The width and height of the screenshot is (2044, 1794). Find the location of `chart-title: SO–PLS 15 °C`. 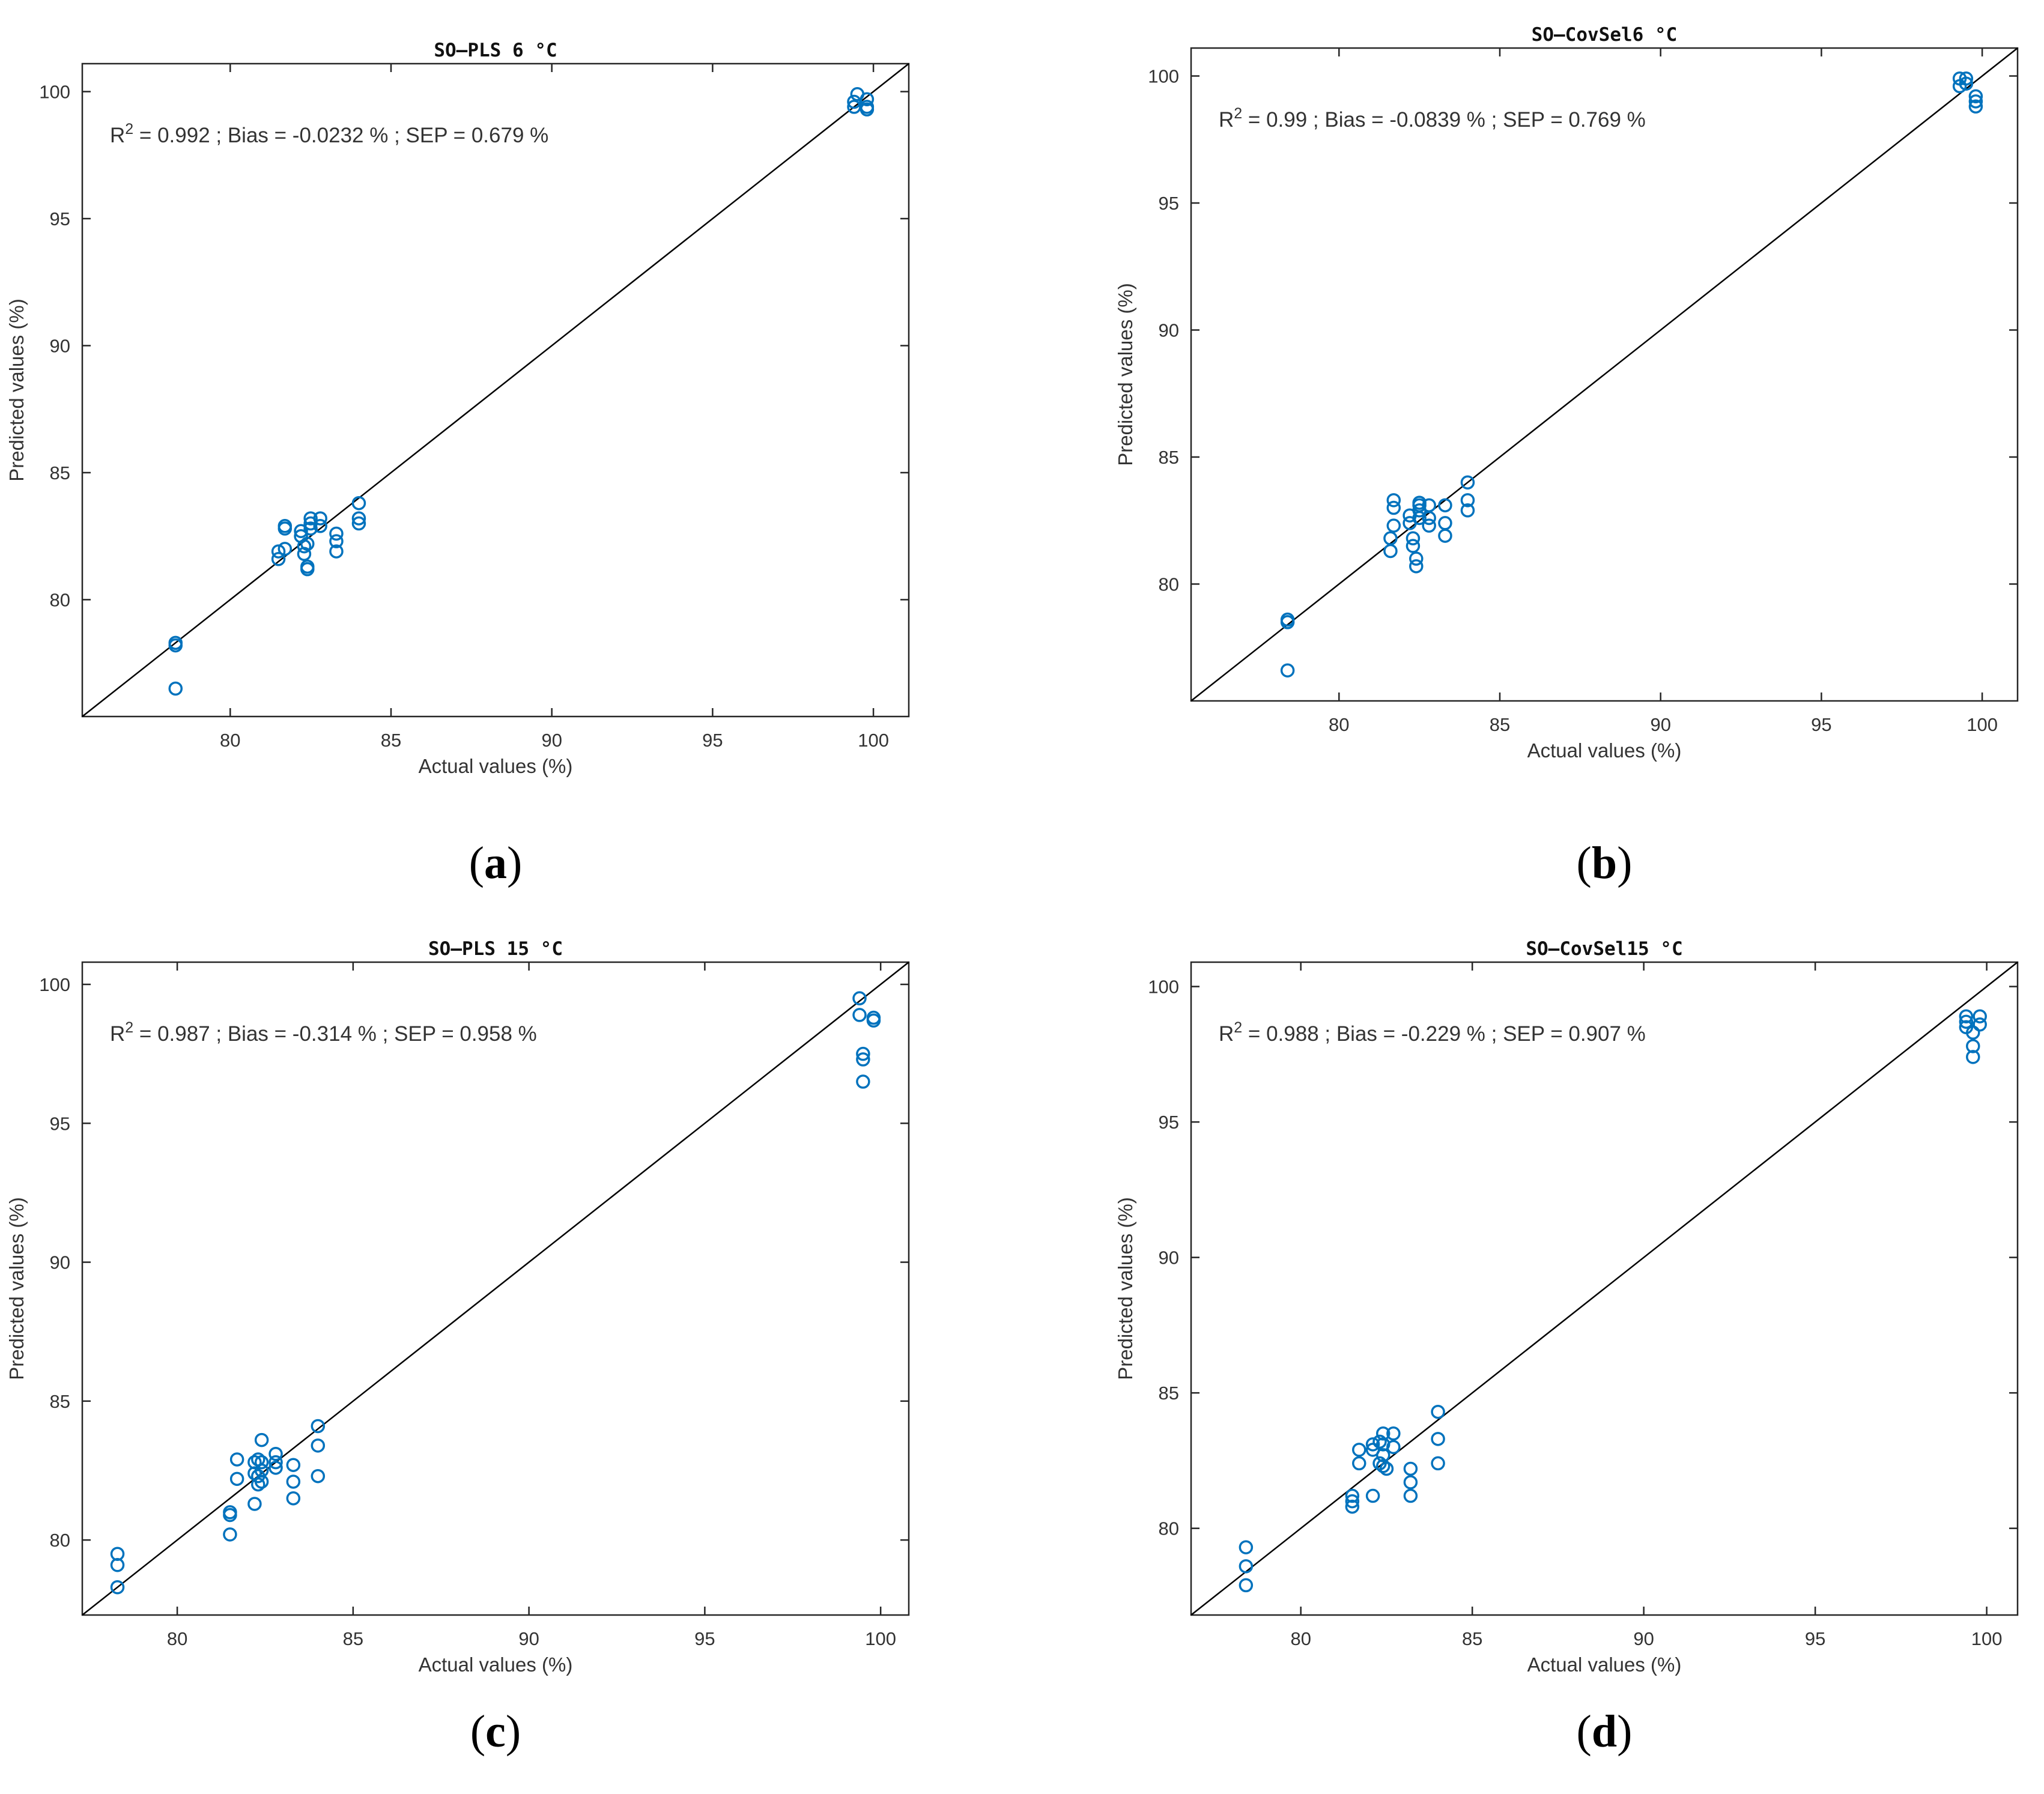

chart-title: SO–PLS 15 °C is located at coordinates (496, 949).